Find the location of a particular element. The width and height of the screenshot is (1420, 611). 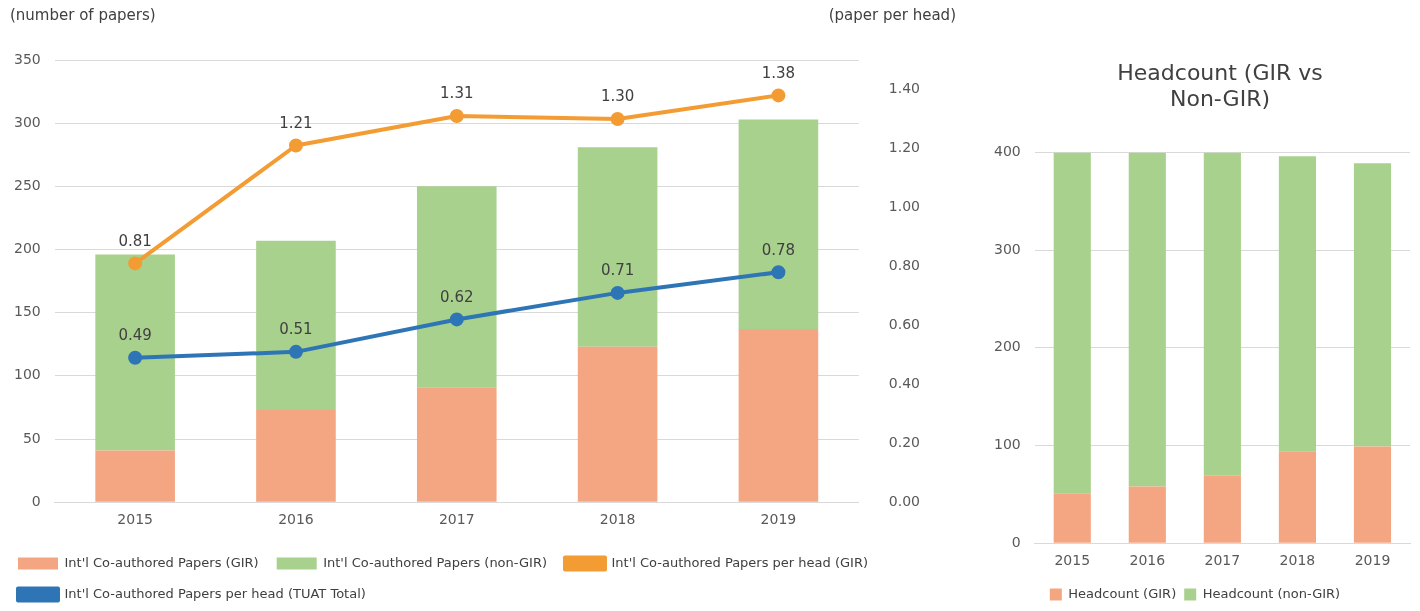

legend-label: Int'l Co-authored Papers (non-GIR) is located at coordinates (435, 562).